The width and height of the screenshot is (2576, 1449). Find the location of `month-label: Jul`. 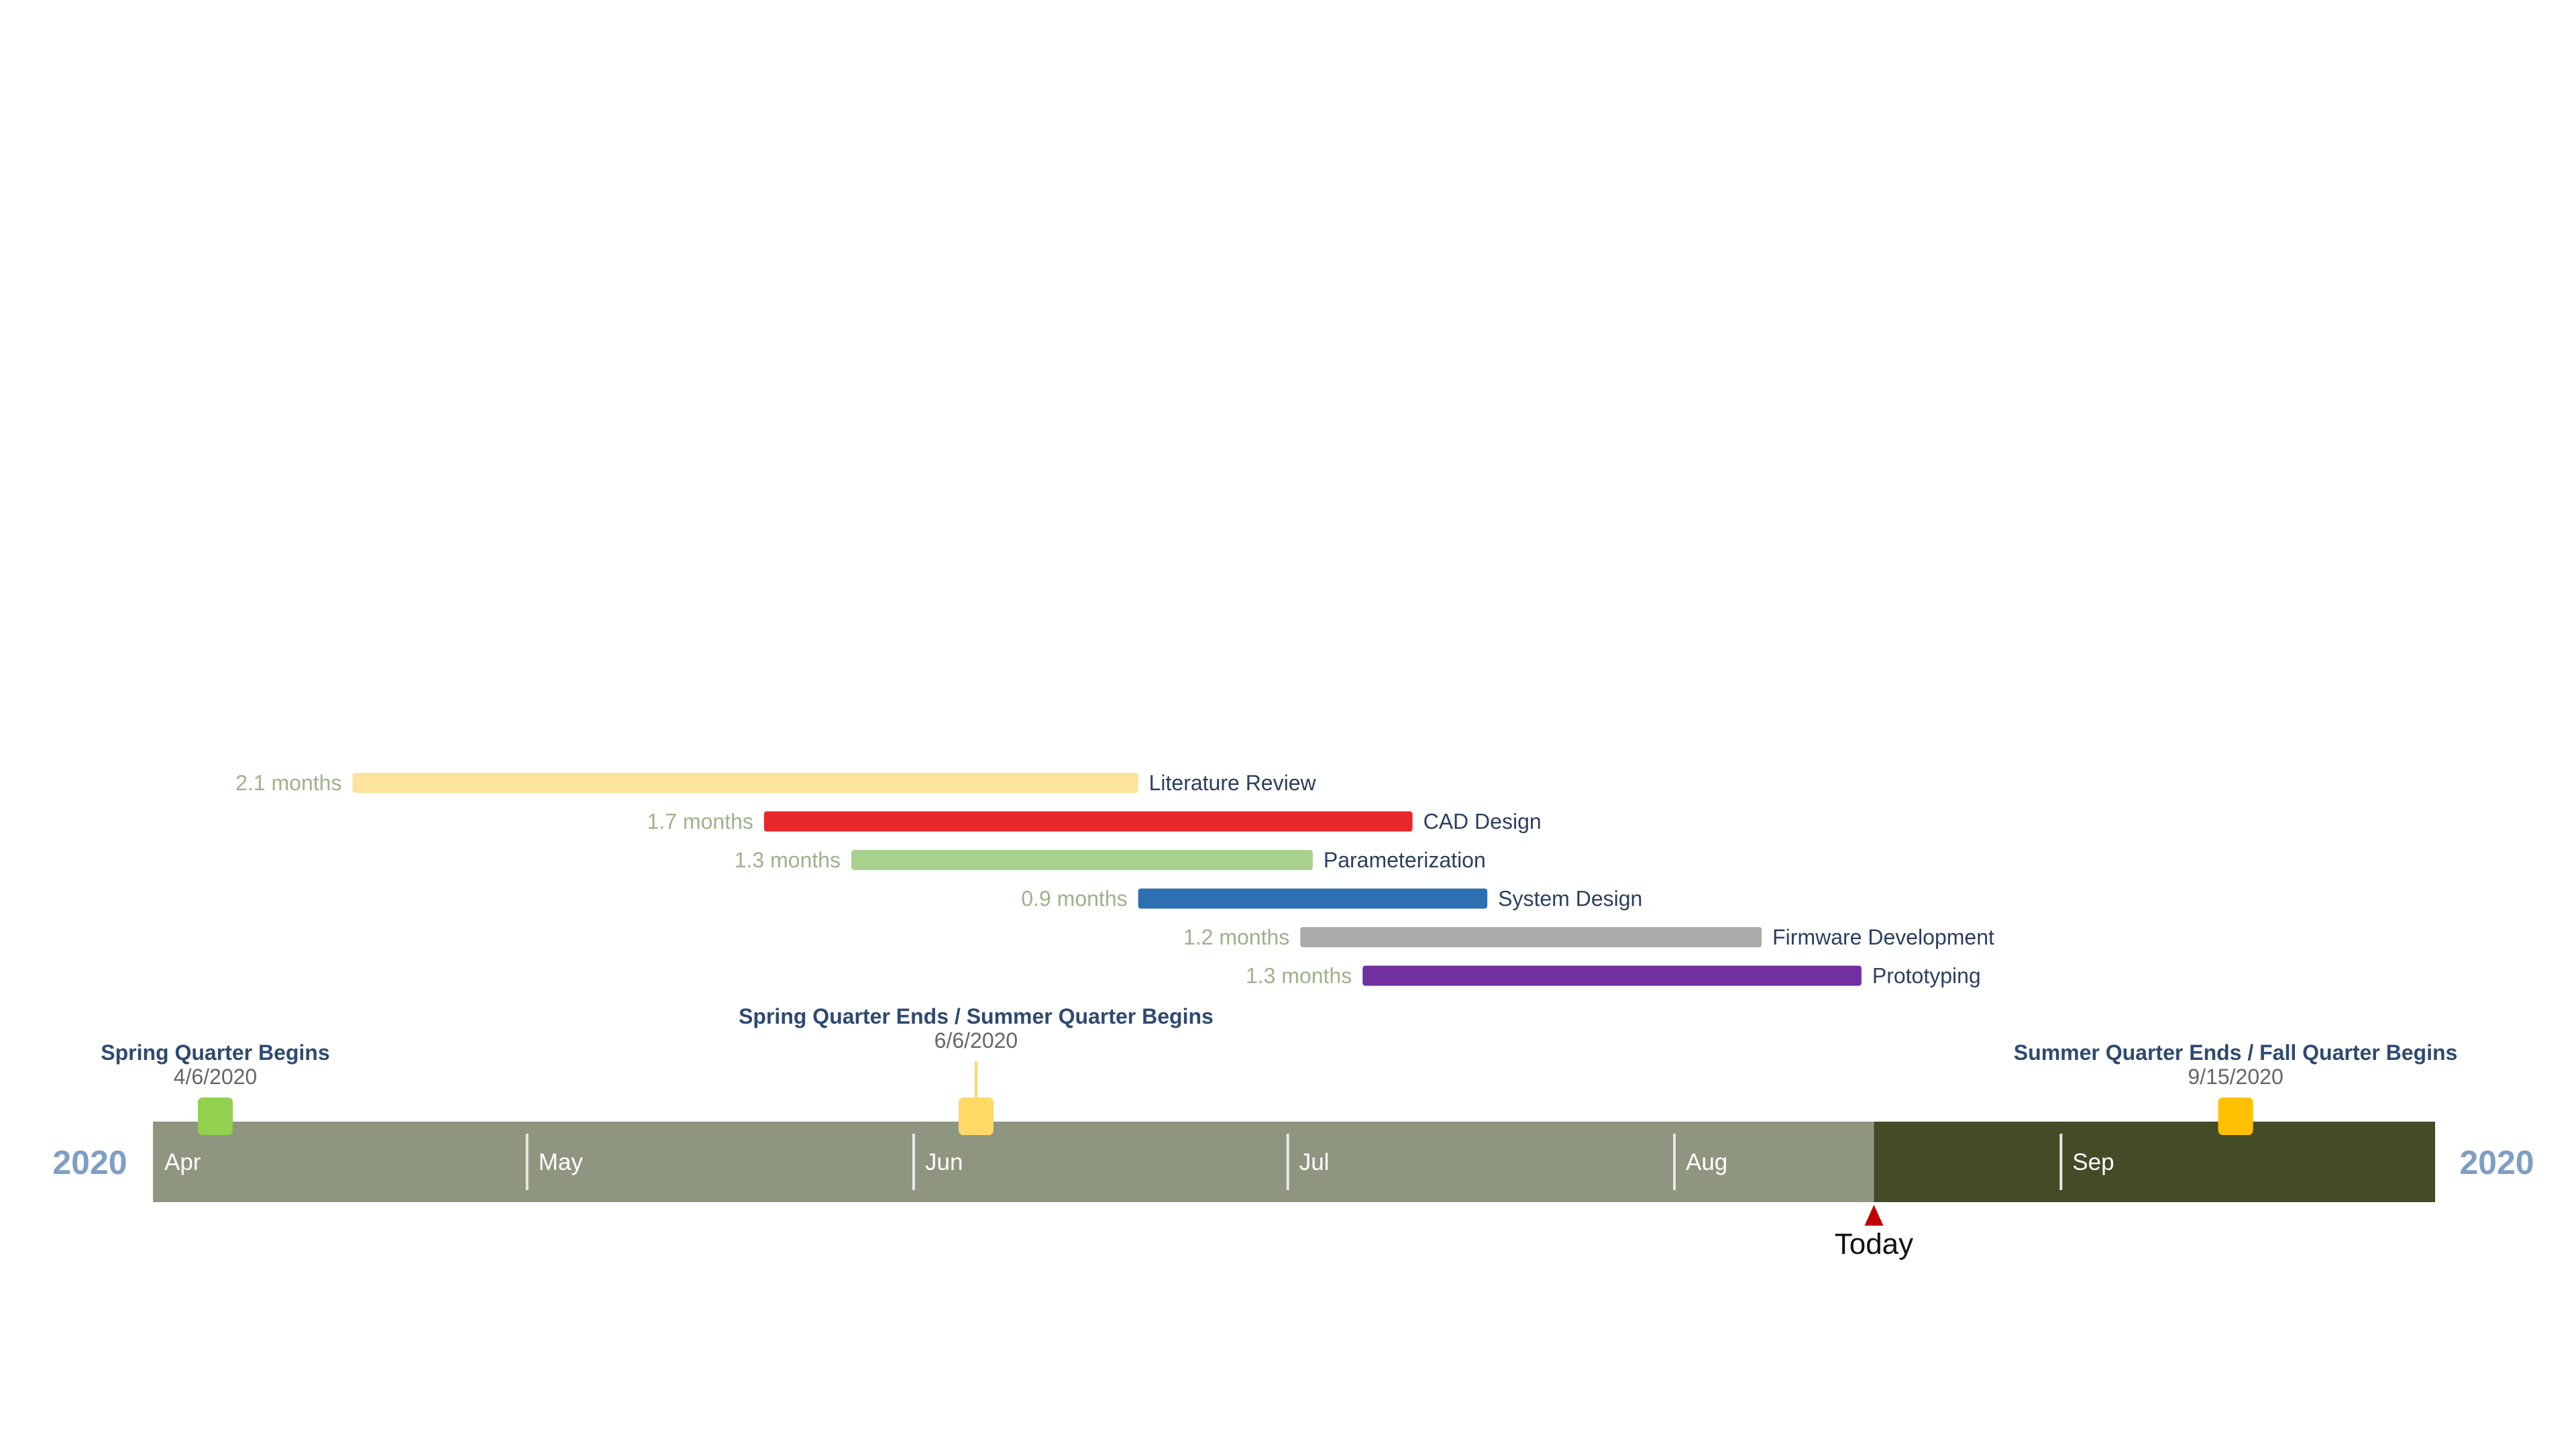

month-label: Jul is located at coordinates (1314, 1162).